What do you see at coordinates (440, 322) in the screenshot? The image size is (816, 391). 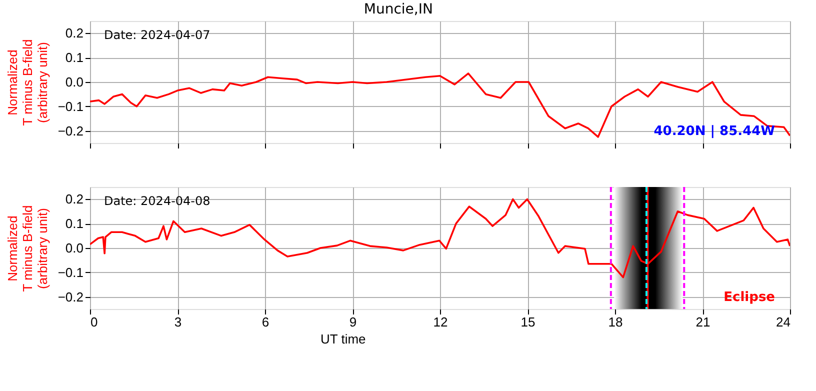 I see `x-tick-label: 12` at bounding box center [440, 322].